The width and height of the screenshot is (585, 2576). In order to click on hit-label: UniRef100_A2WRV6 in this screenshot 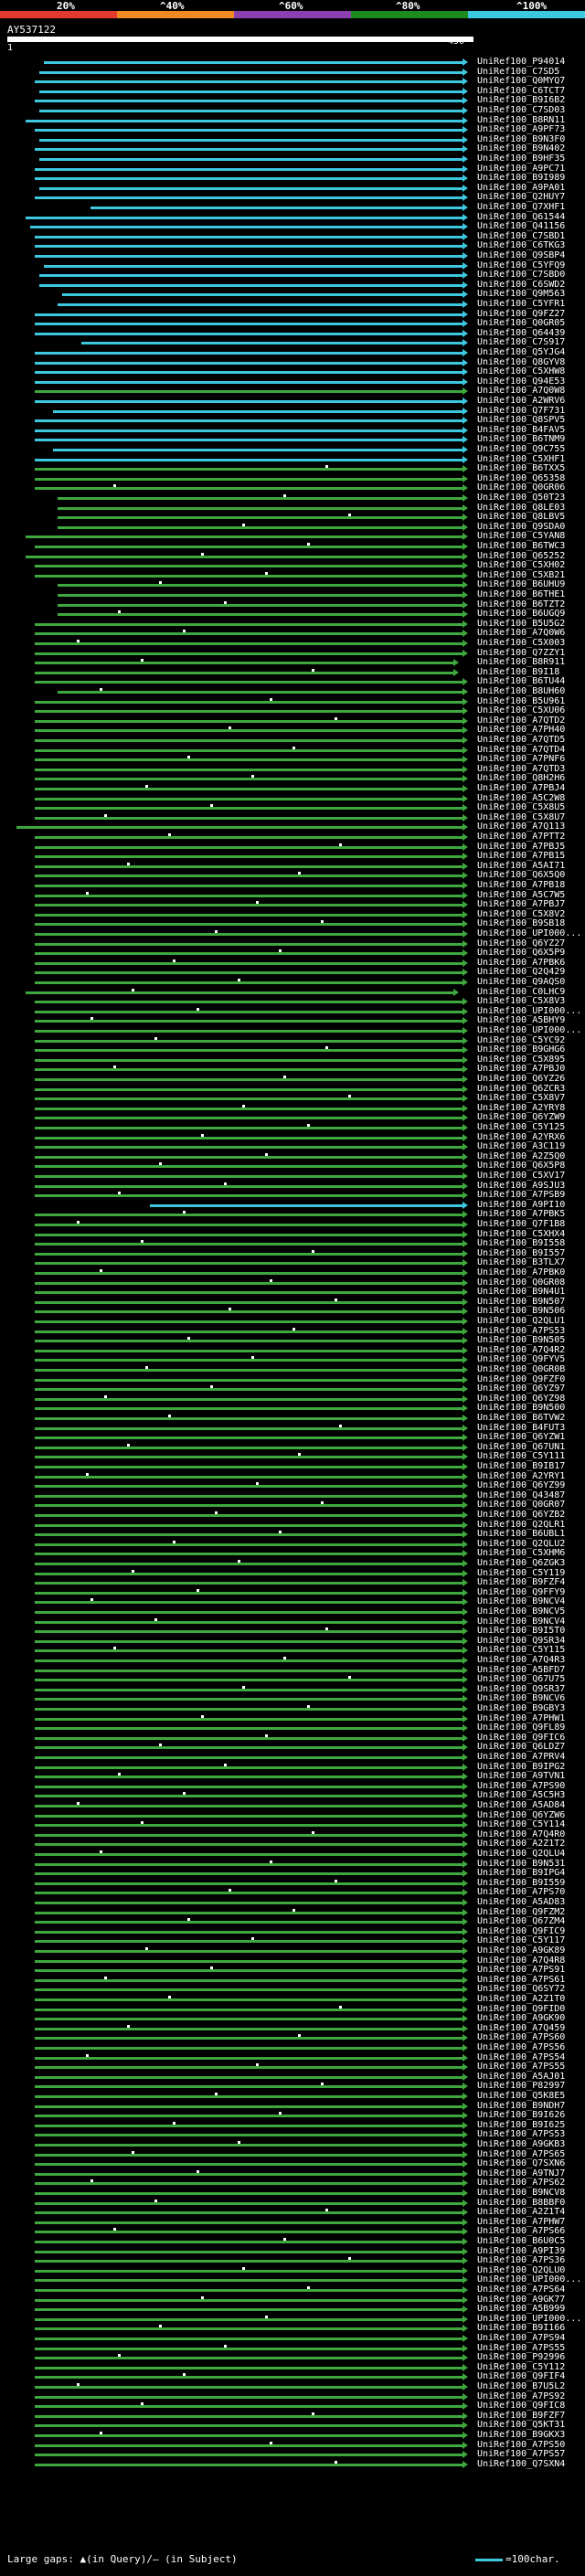, I will do `click(521, 401)`.